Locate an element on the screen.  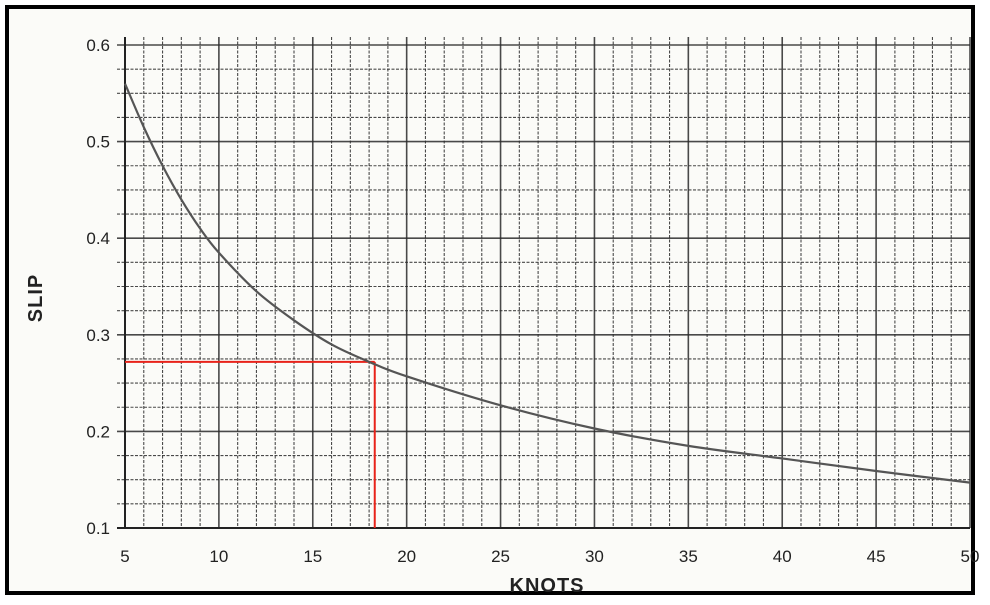
y-tick-label: 0.6 is located at coordinates (98, 45).